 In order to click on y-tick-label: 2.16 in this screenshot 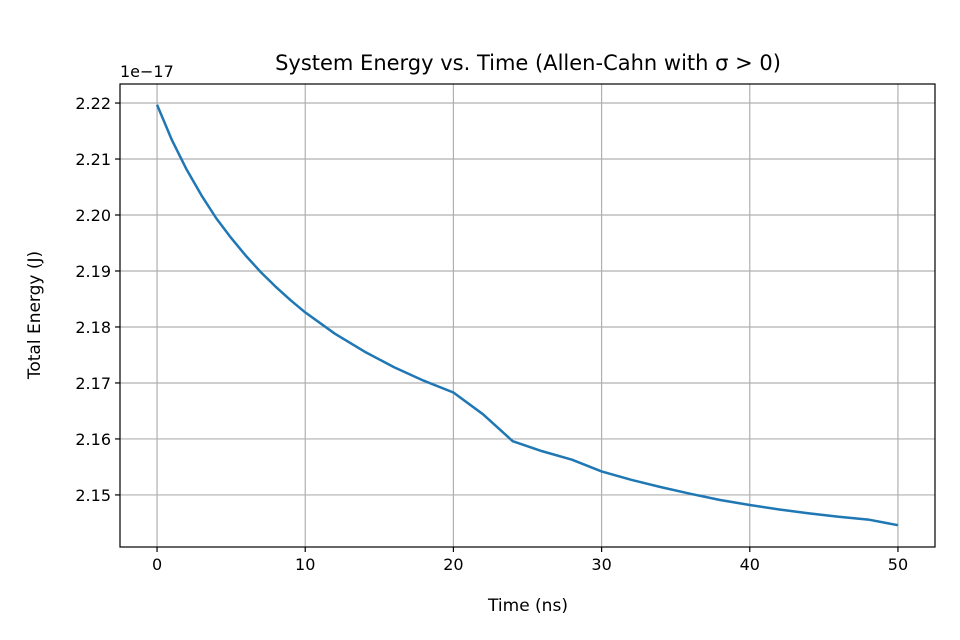, I will do `click(93, 439)`.